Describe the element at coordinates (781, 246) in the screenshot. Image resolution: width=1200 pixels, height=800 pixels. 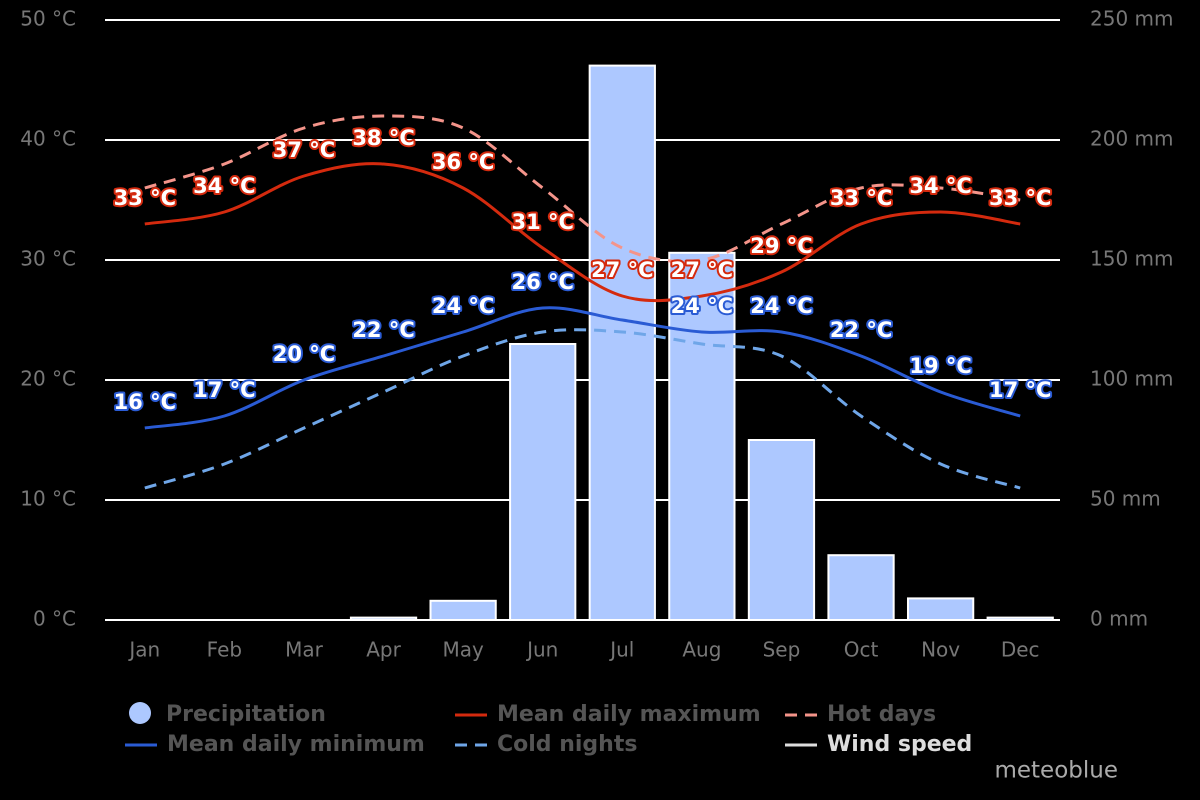
I see `data-label: 29 °C` at that location.